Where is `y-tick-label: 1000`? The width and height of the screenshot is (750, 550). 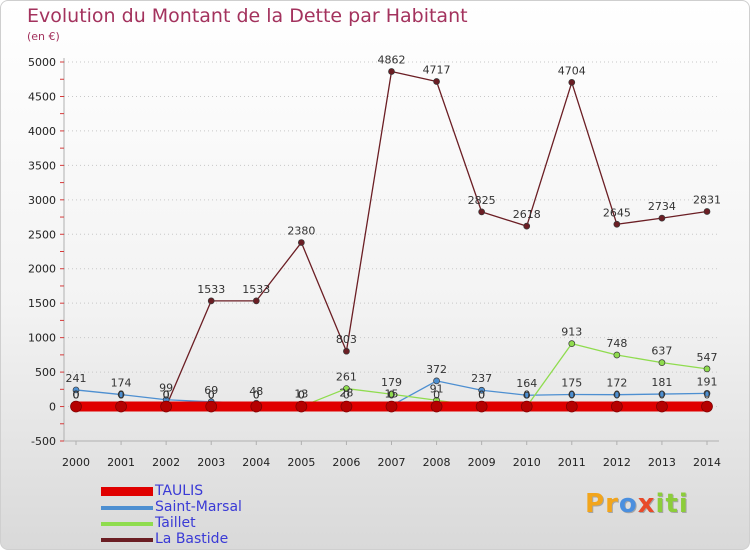
y-tick-label: 1000 is located at coordinates (42, 338).